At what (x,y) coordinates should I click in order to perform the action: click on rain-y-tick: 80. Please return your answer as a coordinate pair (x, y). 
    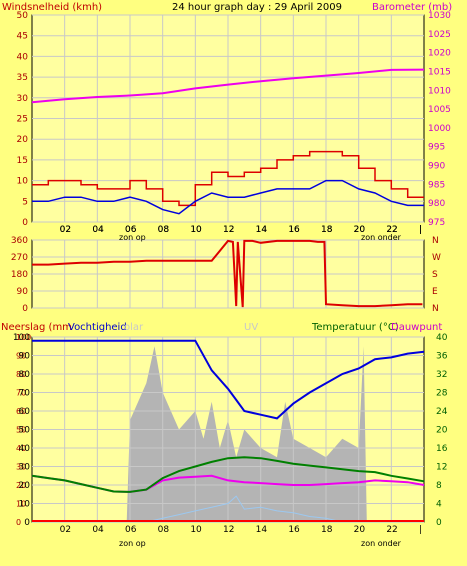
    Looking at the image, I should click on (21, 374).